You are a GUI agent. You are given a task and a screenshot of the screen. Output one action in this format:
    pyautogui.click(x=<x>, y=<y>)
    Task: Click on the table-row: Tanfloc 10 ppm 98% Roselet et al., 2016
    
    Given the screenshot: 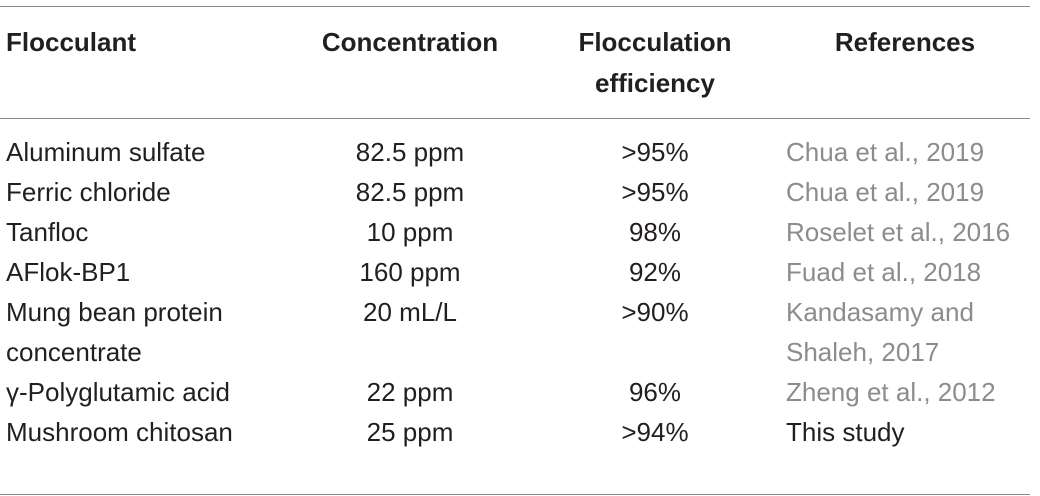 What is the action you would take?
    pyautogui.click(x=515, y=232)
    